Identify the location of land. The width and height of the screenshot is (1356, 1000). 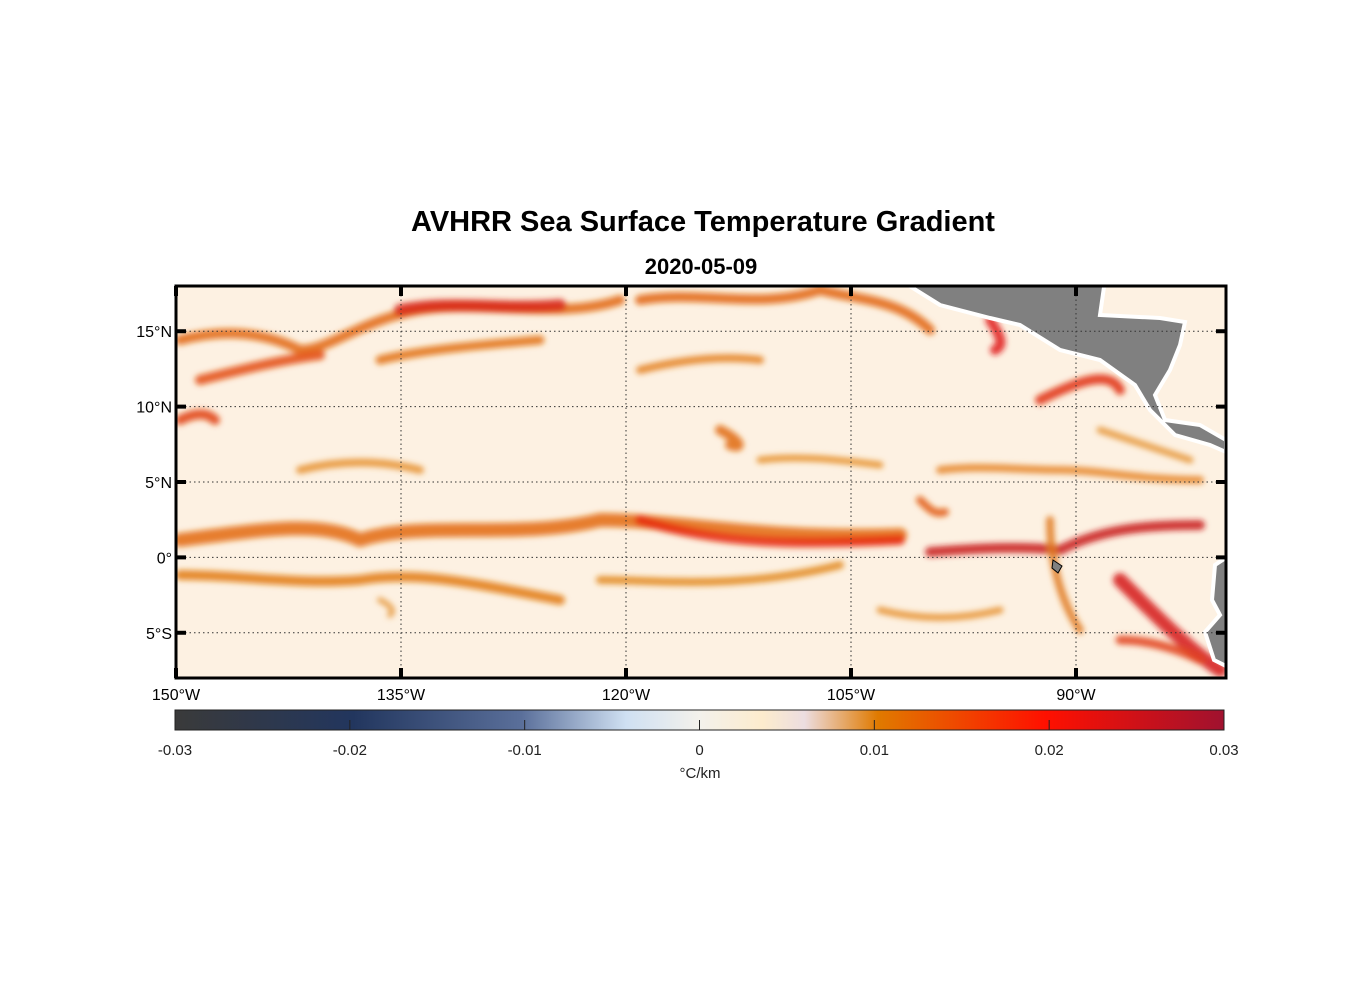
(1065, 477).